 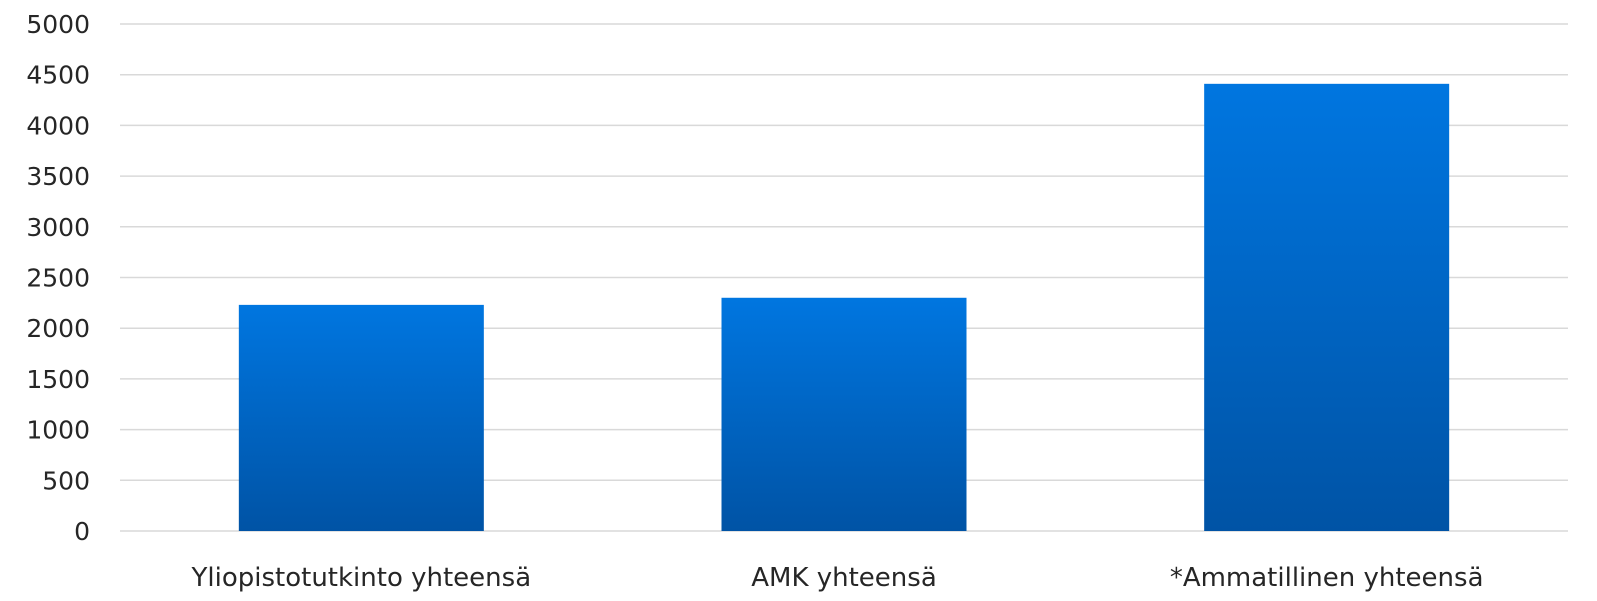 What do you see at coordinates (82, 531) in the screenshot?
I see `y-tick-label: 0` at bounding box center [82, 531].